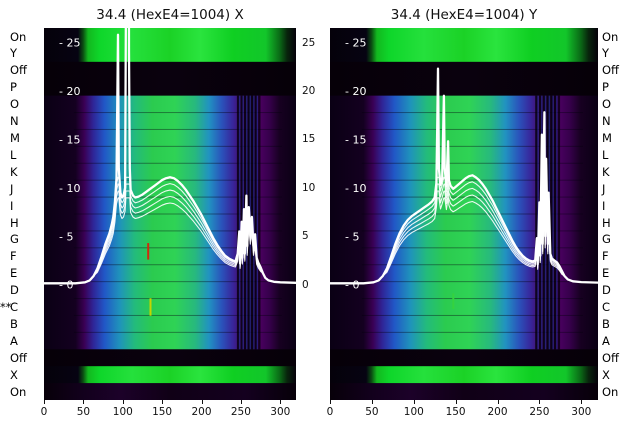 The width and height of the screenshot is (640, 440). What do you see at coordinates (14, 307) in the screenshot?
I see `left-row-label-c-16: C` at bounding box center [14, 307].